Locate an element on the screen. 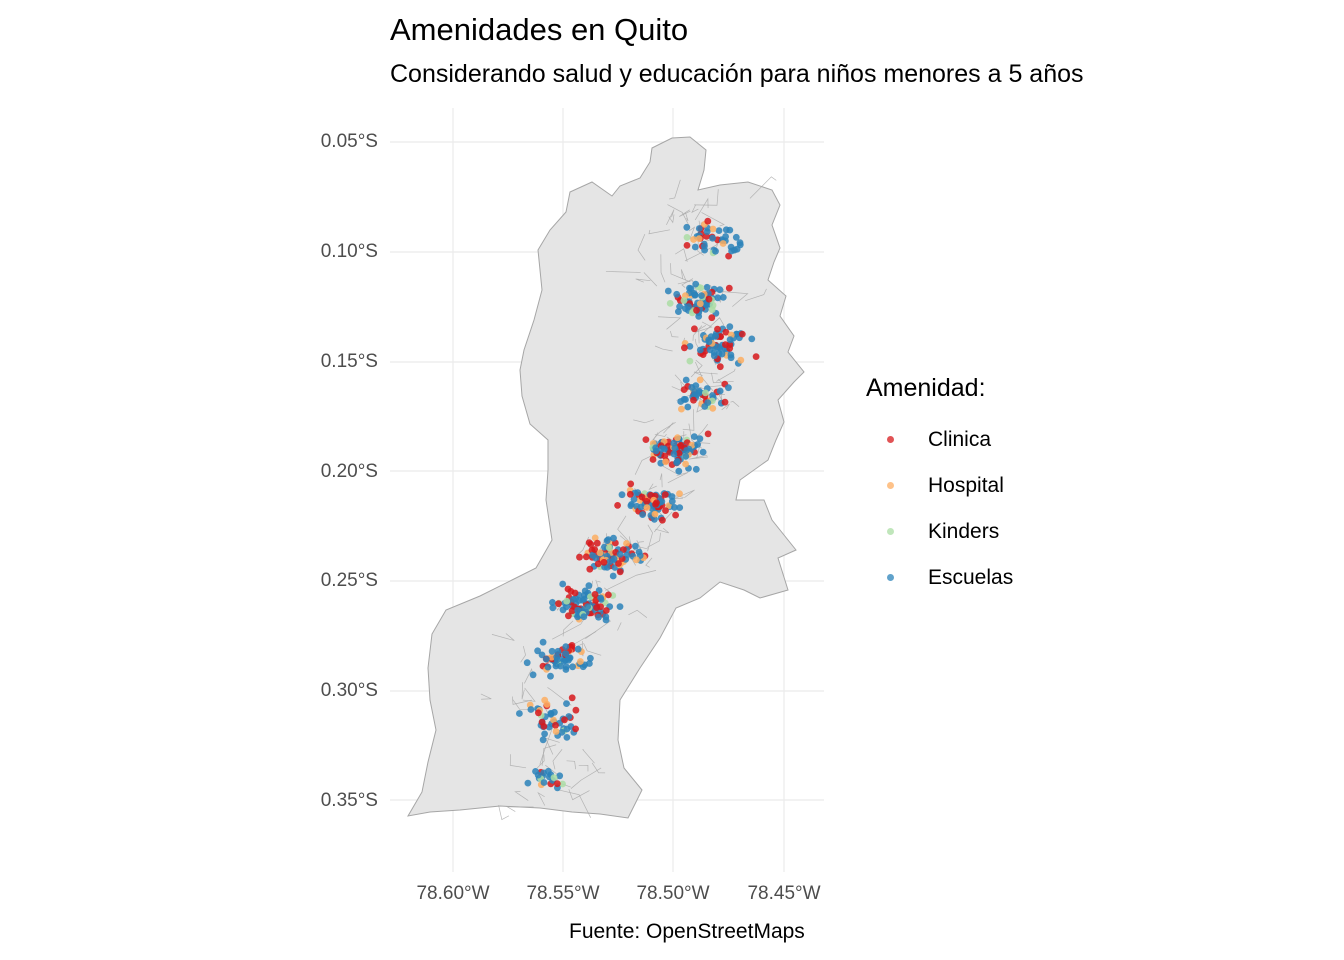 The width and height of the screenshot is (1344, 960). legend-item-clinica: Clinica is located at coordinates (939, 440).